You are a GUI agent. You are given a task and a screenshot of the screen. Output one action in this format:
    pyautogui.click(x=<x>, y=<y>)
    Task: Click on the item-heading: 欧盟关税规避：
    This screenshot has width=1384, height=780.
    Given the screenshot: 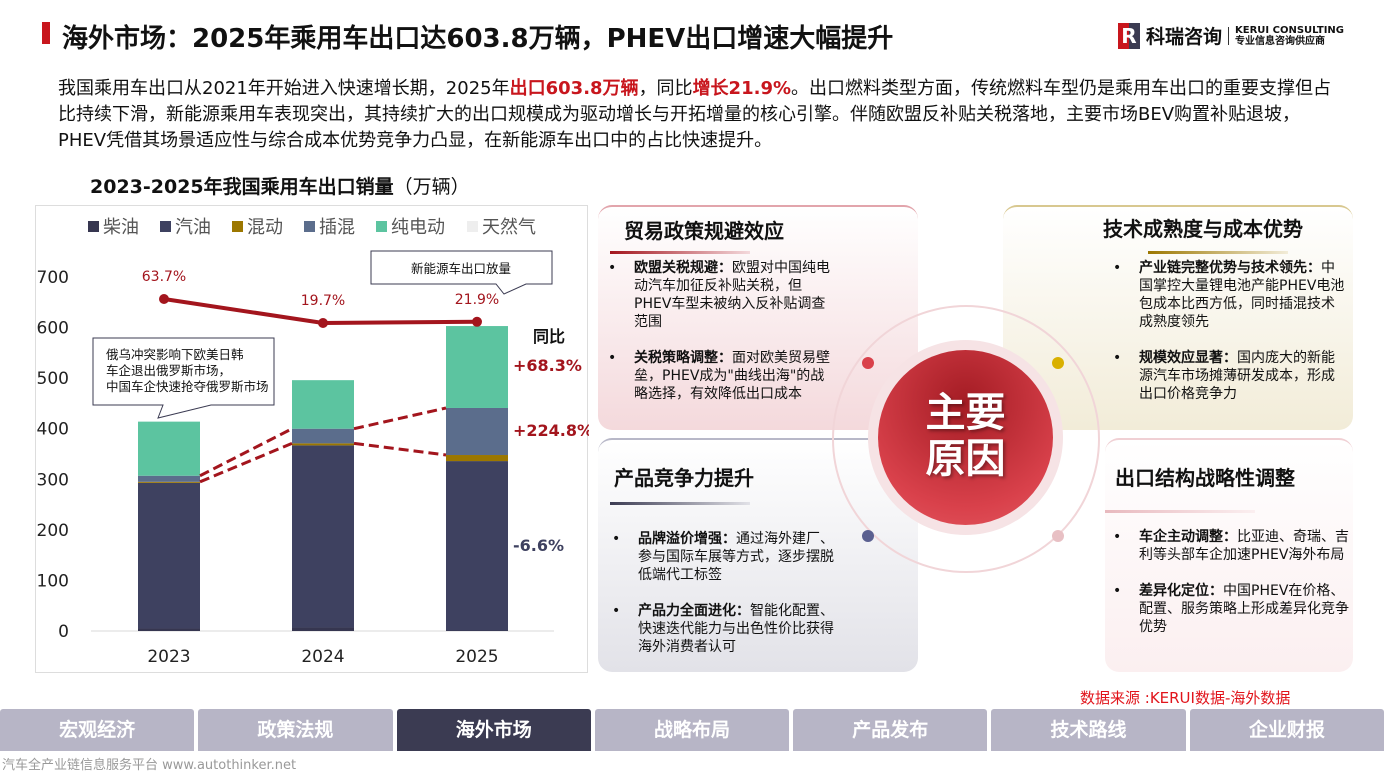 What is the action you would take?
    pyautogui.click(x=683, y=268)
    